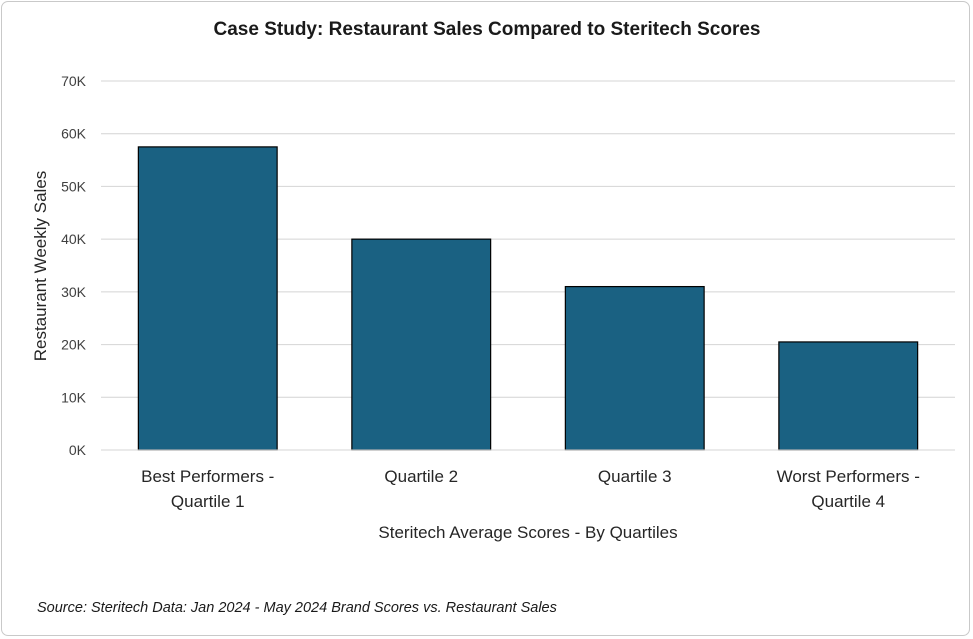 Image resolution: width=973 pixels, height=639 pixels. Describe the element at coordinates (74, 186) in the screenshot. I see `y-tick-label: 50K` at that location.